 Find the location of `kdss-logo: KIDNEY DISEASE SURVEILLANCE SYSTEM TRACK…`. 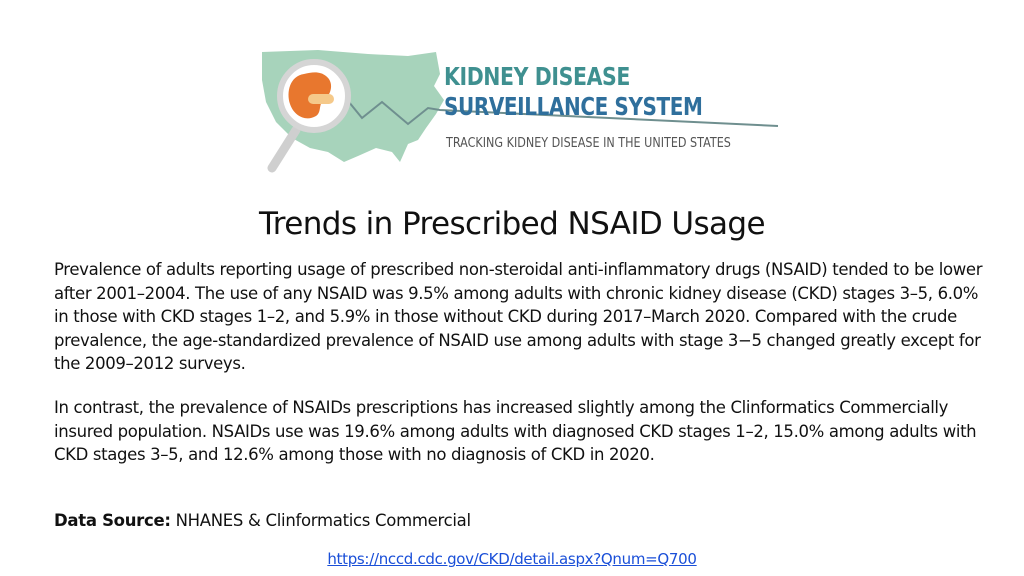

kdss-logo: KIDNEY DISEASE SURVEILLANCE SYSTEM TRACK… is located at coordinates (523, 112).